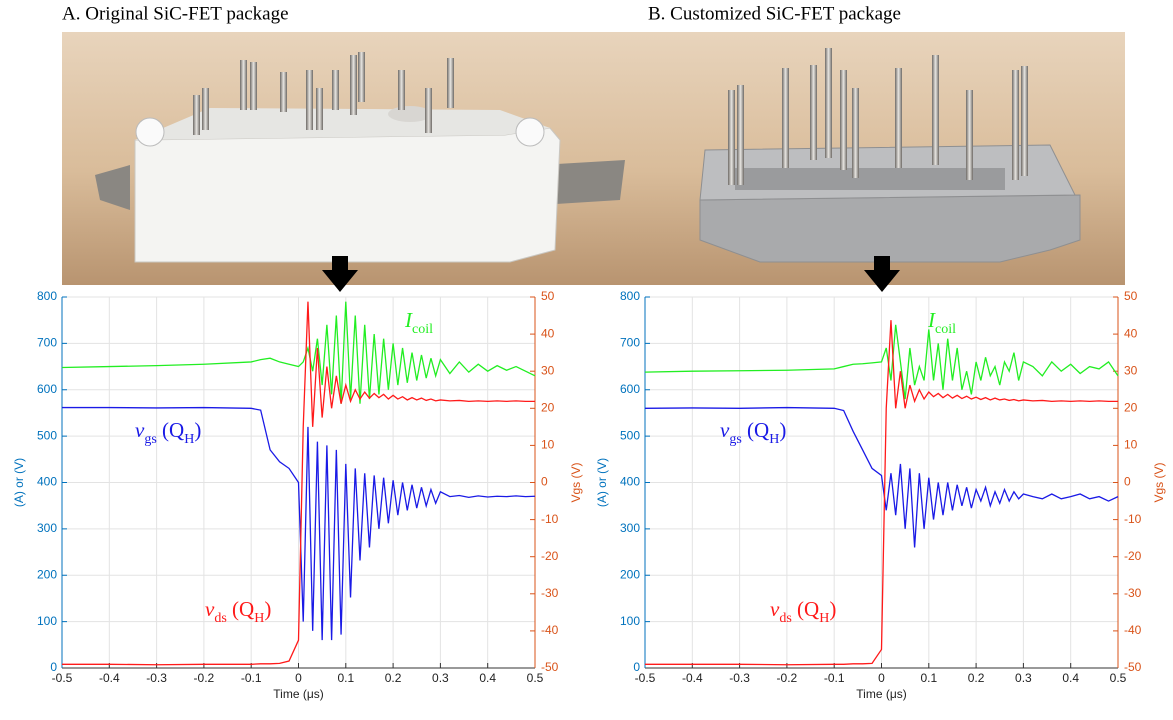  Describe the element at coordinates (422, 329) in the screenshot. I see `annotation-part: coil` at that location.